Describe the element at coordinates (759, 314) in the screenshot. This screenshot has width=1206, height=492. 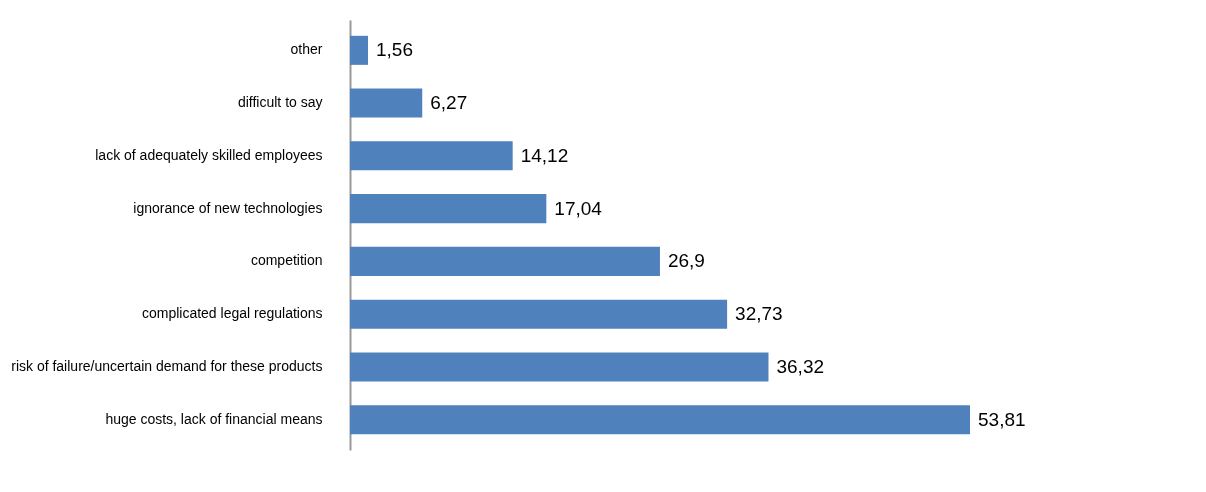
I see `data-label: 32,73` at that location.